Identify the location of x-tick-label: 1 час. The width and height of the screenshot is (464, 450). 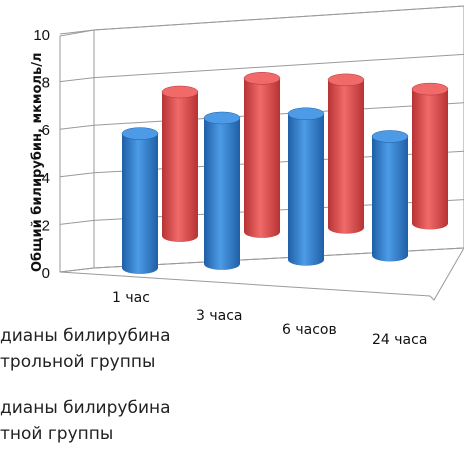
(131, 298).